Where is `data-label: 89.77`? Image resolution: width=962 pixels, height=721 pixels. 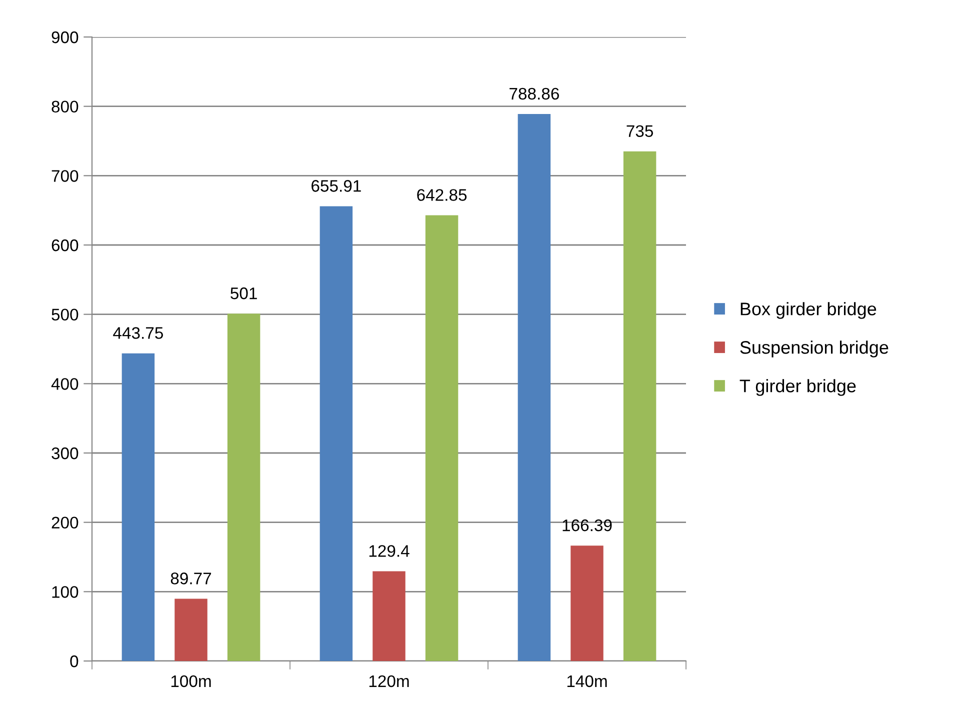 data-label: 89.77 is located at coordinates (191, 578).